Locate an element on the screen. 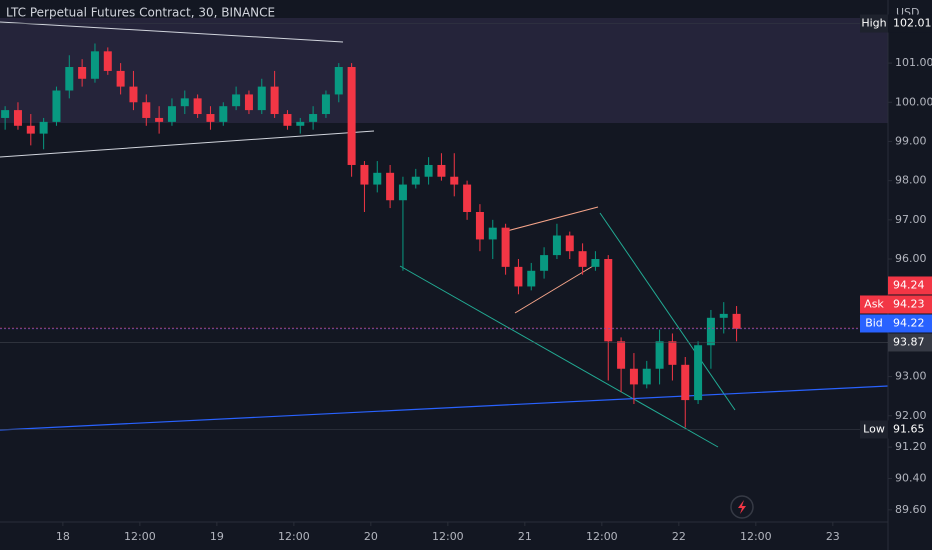 The width and height of the screenshot is (932, 550). price-label: Low is located at coordinates (874, 428).